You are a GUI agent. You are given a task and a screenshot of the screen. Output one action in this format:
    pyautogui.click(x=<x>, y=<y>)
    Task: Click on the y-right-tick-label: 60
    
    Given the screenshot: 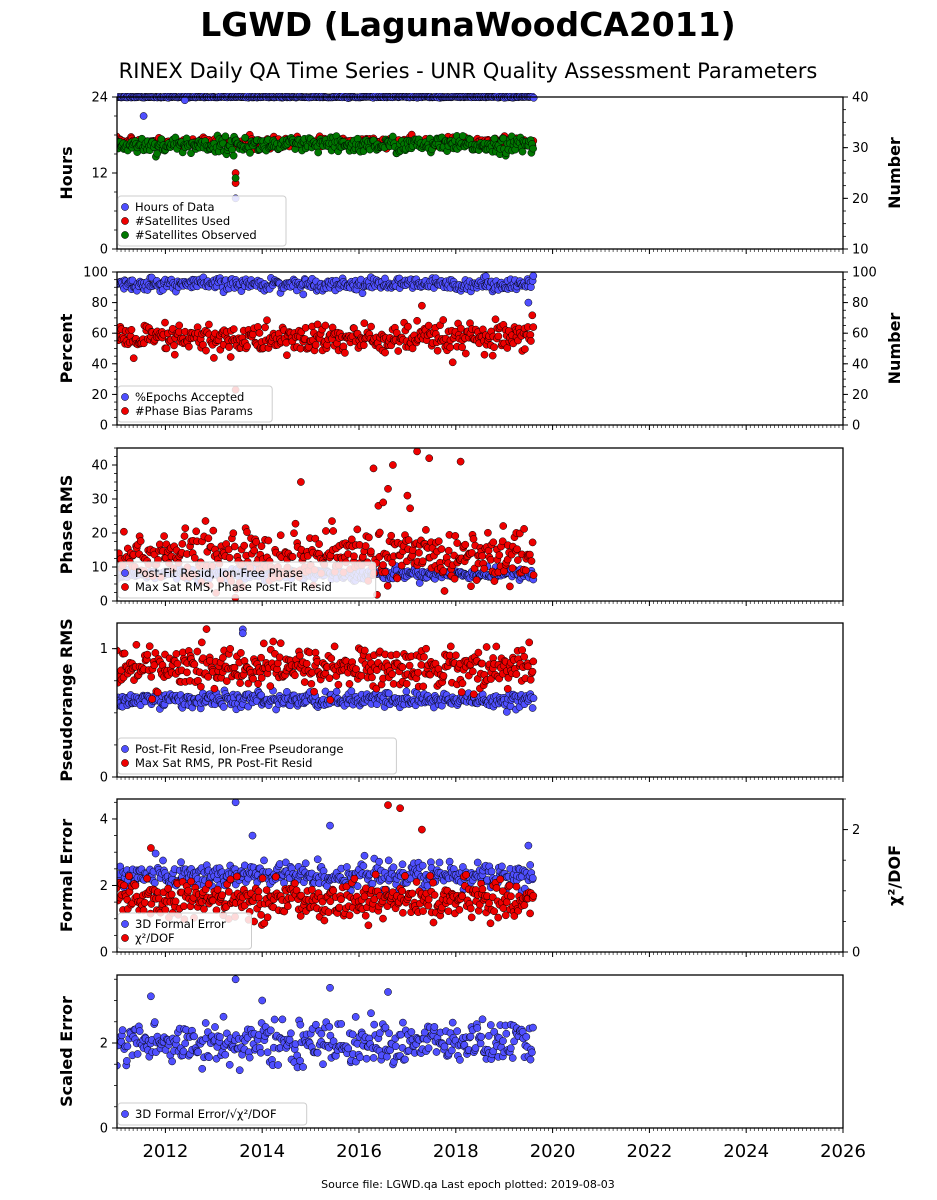 What is the action you would take?
    pyautogui.click(x=860, y=334)
    